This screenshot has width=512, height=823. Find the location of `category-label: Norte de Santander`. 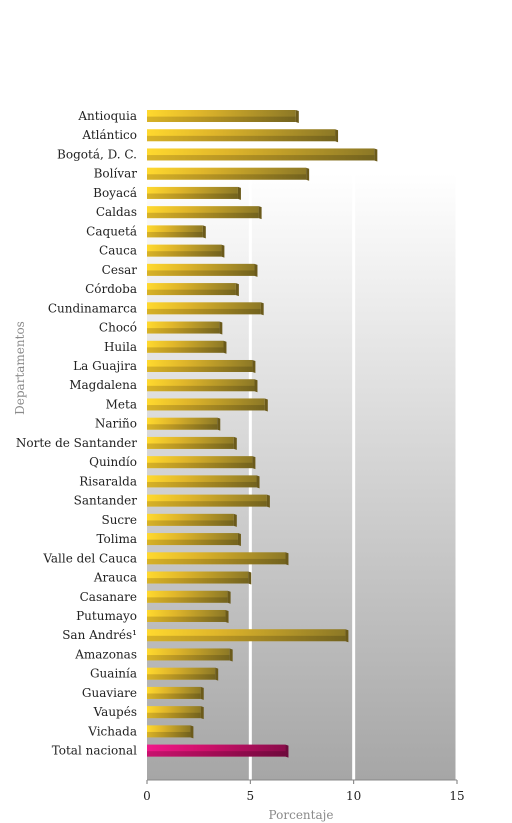

category-label: Norte de Santander is located at coordinates (76, 443).